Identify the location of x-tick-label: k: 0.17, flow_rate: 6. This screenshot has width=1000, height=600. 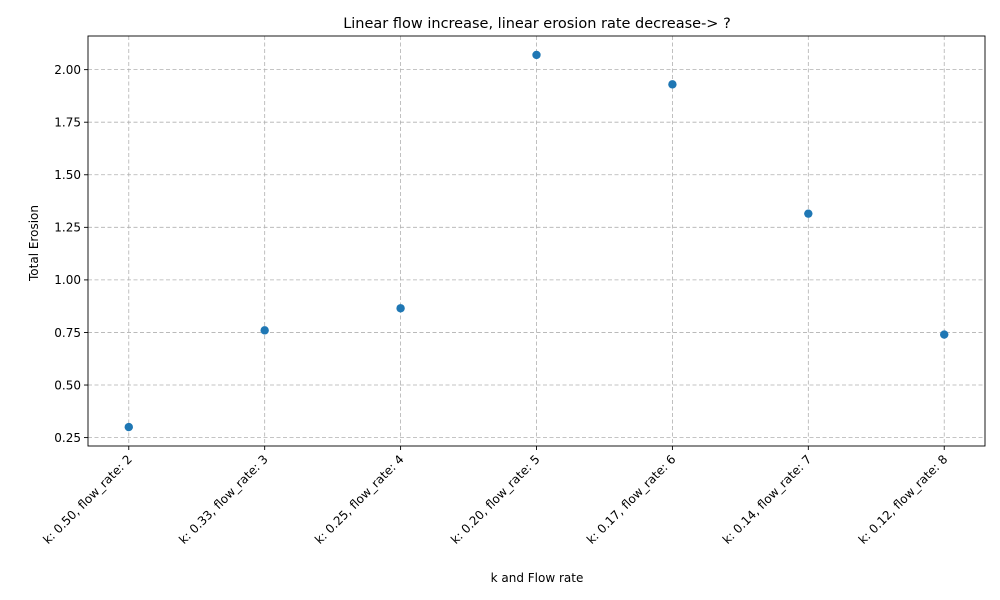
(631, 499).